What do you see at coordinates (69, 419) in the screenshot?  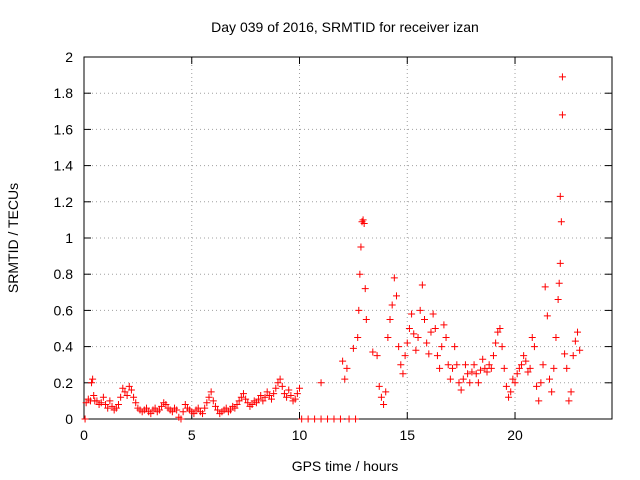 I see `y-tick-label: 0` at bounding box center [69, 419].